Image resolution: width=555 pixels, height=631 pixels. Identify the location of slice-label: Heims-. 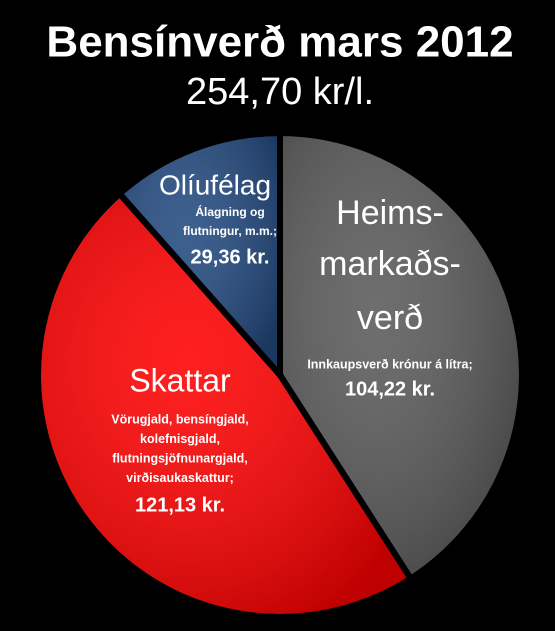
(390, 213).